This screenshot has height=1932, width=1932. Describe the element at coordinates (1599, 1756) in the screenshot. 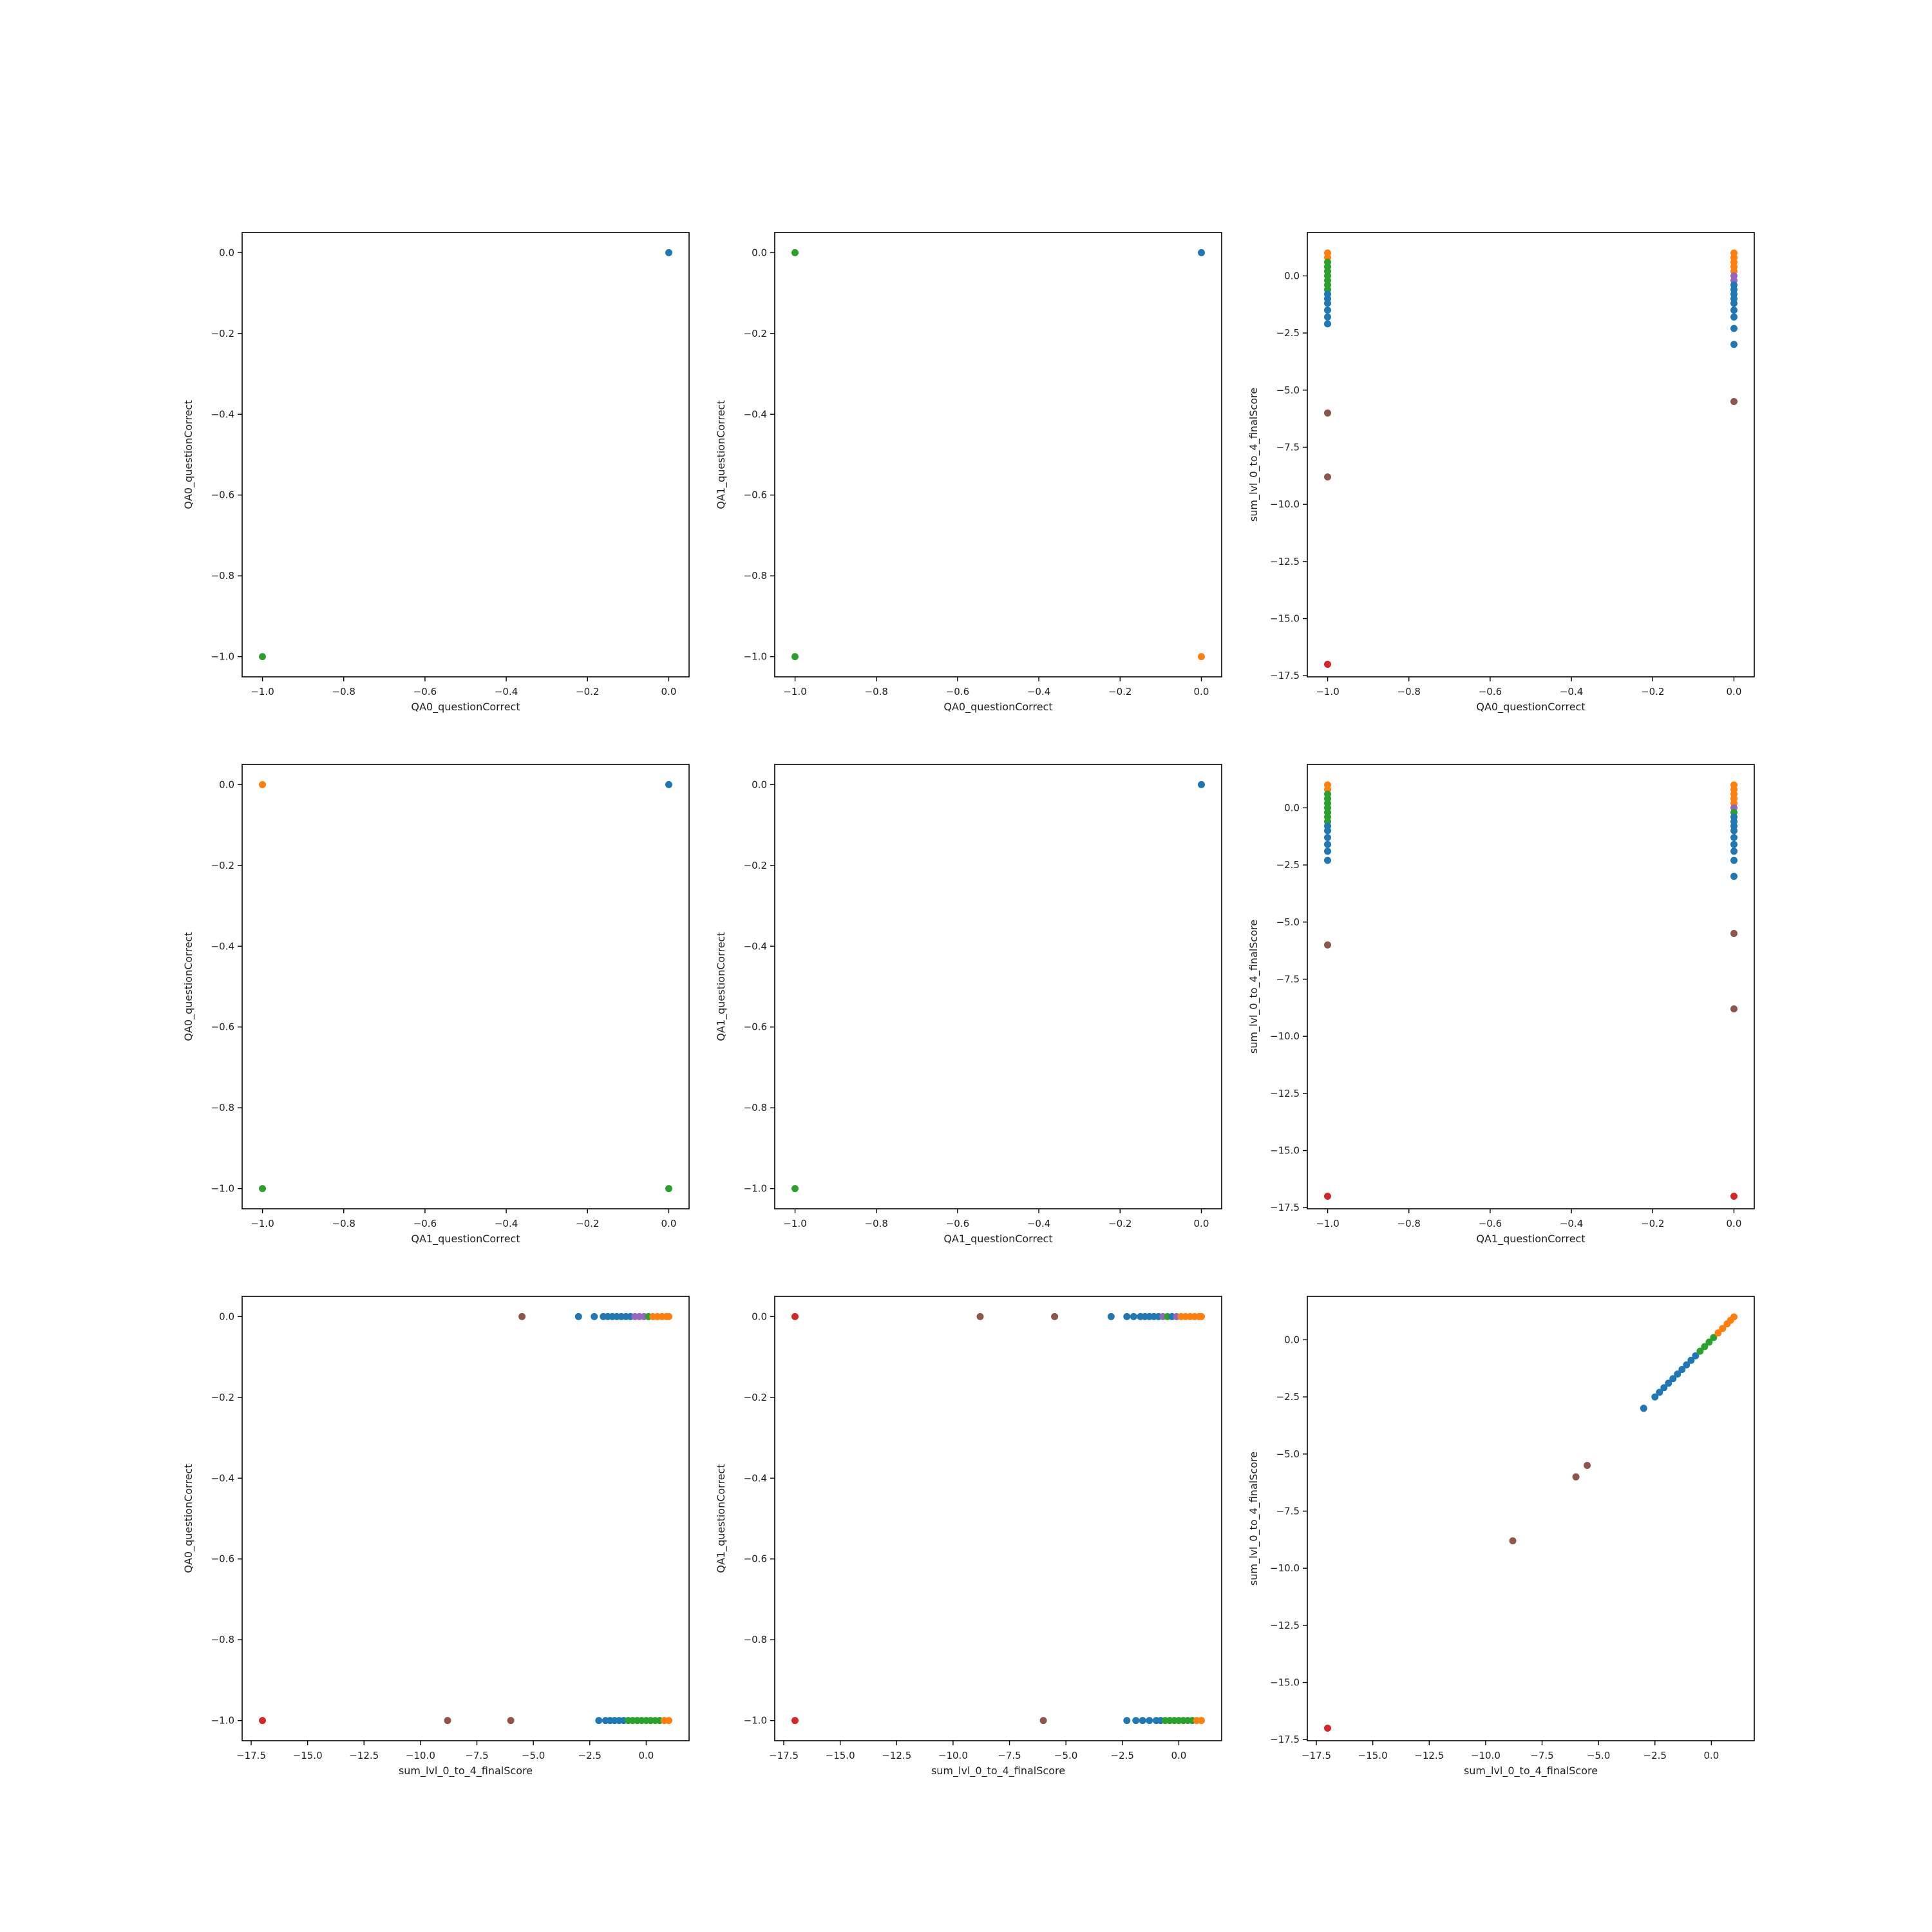

I see `x-tick-label: −5.0` at that location.